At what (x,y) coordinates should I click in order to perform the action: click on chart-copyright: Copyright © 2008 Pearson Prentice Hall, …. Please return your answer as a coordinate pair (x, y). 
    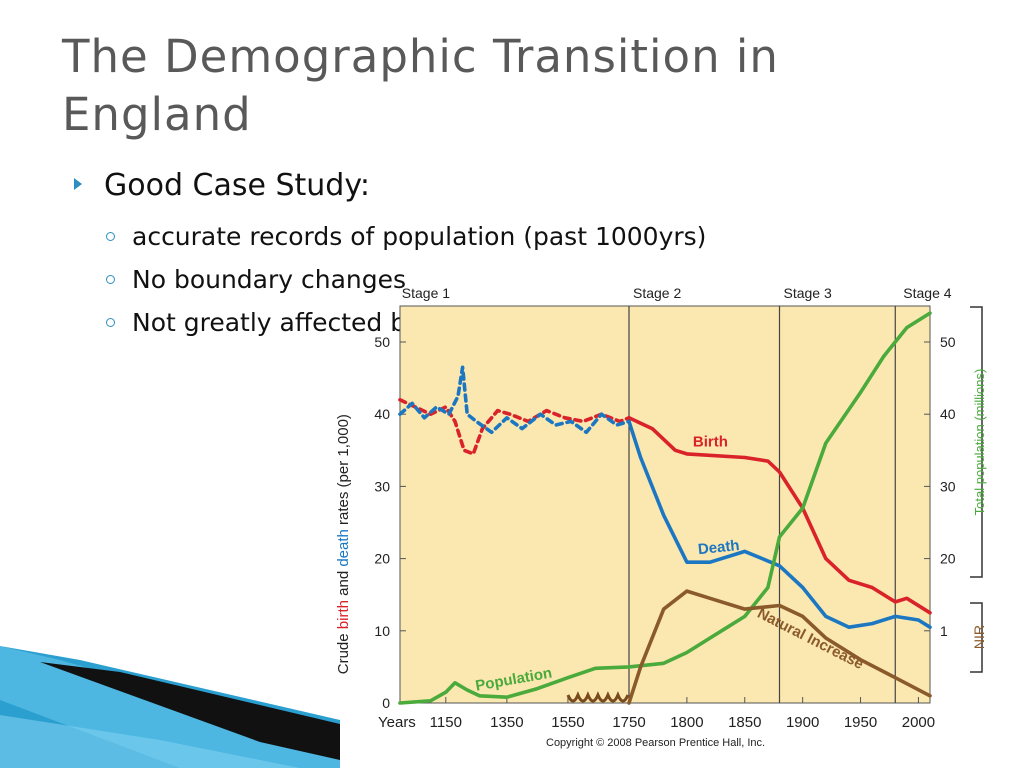
    Looking at the image, I should click on (655, 743).